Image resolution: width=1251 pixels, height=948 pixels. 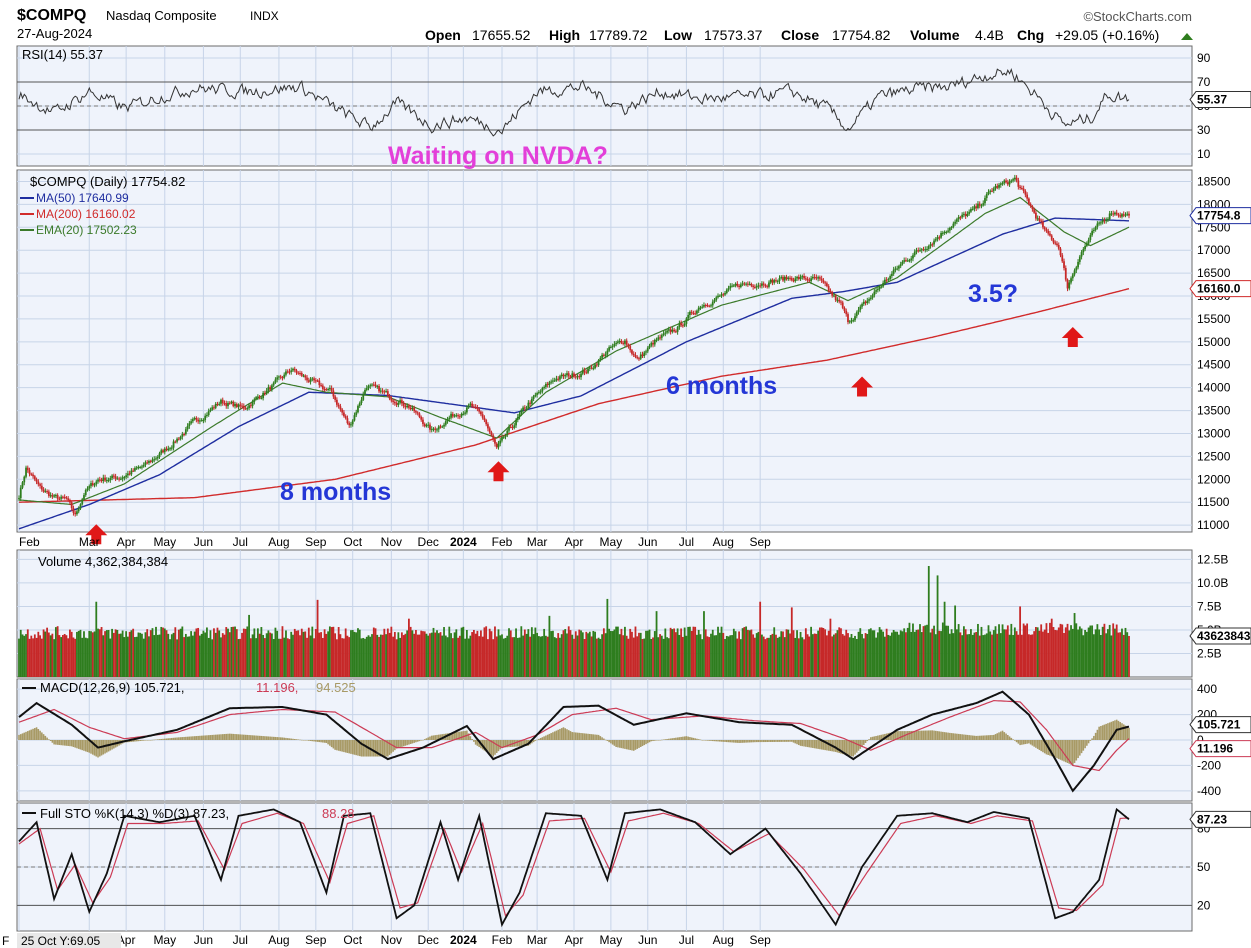 What do you see at coordinates (60, 941) in the screenshot?
I see `cursor-readout: 25 Oct Y:69.05` at bounding box center [60, 941].